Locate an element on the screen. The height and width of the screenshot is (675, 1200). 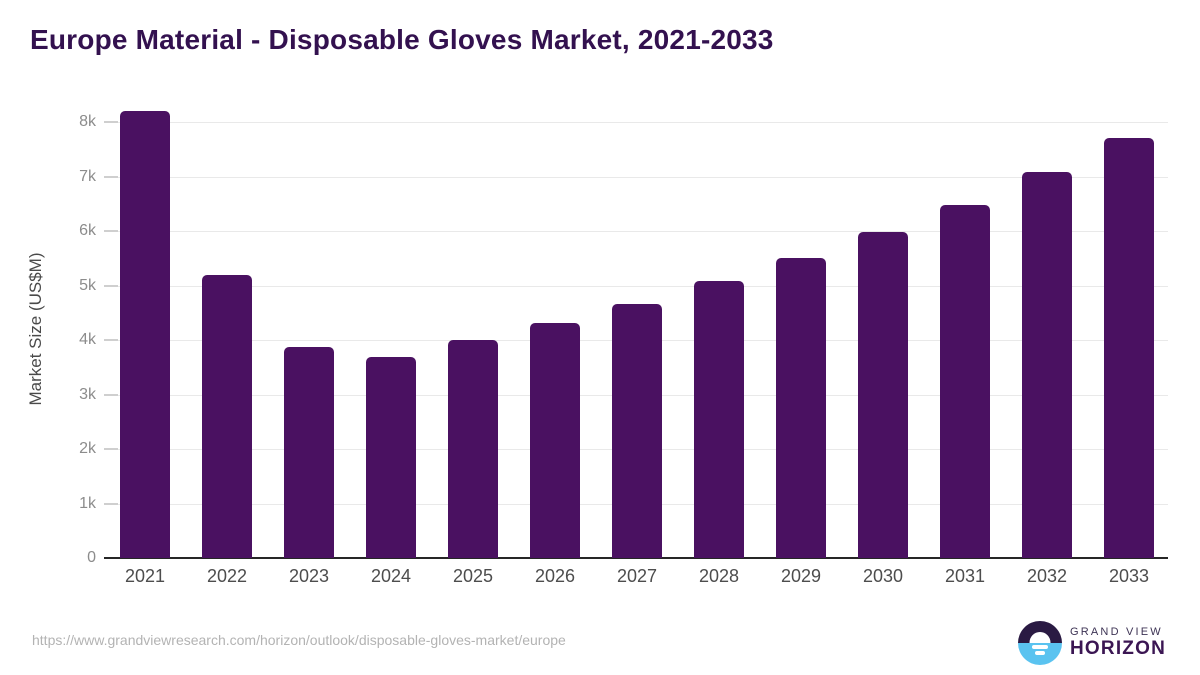
x-tick-label-2030: 2030 is located at coordinates (883, 576).